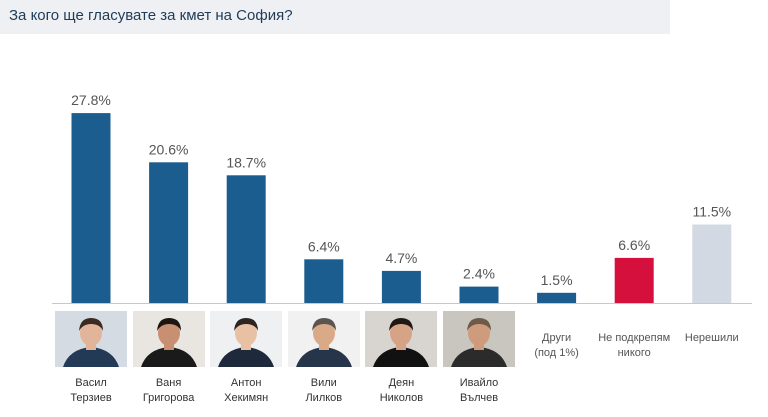 This screenshot has width=768, height=417. What do you see at coordinates (401, 398) in the screenshot?
I see `category-label-line: Николов` at bounding box center [401, 398].